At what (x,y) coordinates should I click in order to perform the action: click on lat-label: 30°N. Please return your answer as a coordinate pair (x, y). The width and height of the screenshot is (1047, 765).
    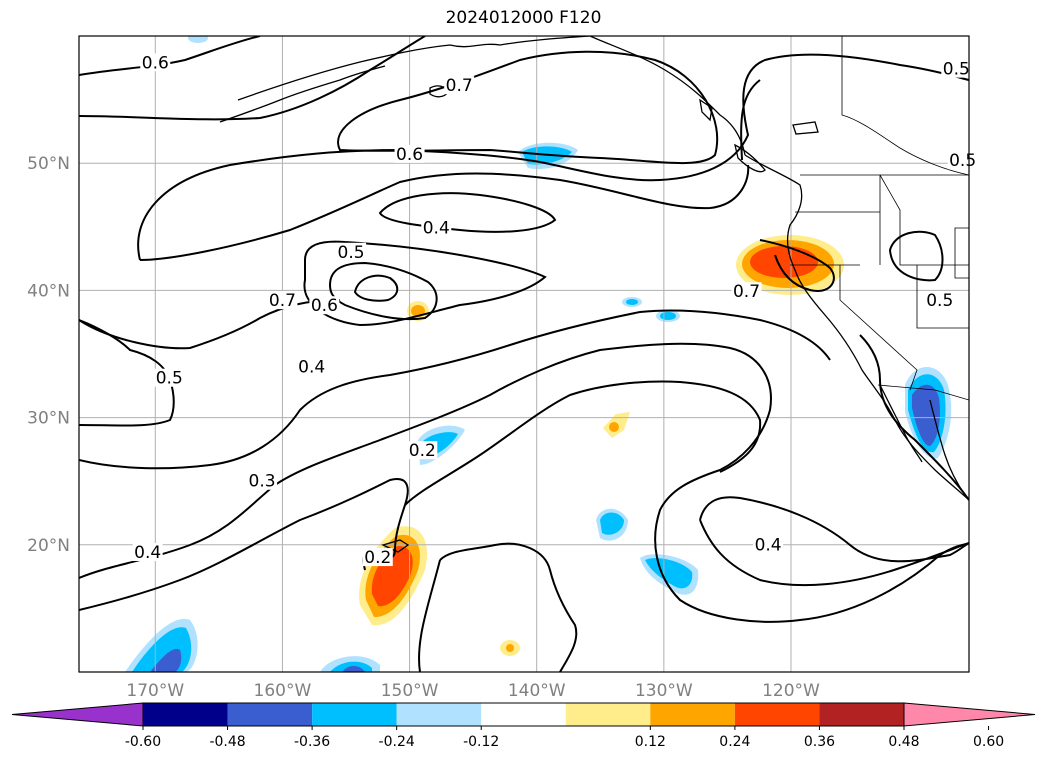
    Looking at the image, I should click on (48, 419).